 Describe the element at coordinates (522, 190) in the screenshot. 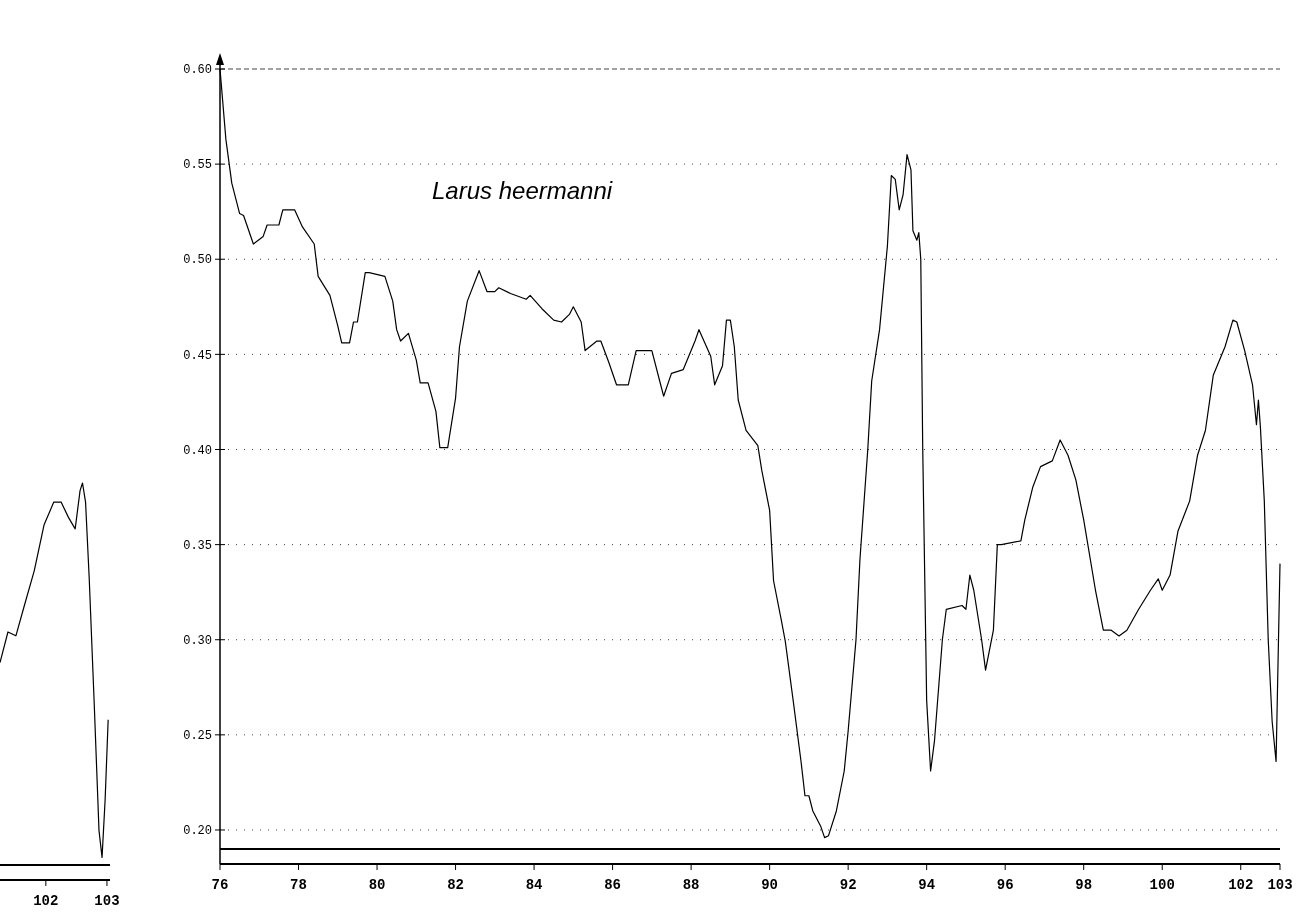

I see `text: Larus heermanni` at that location.